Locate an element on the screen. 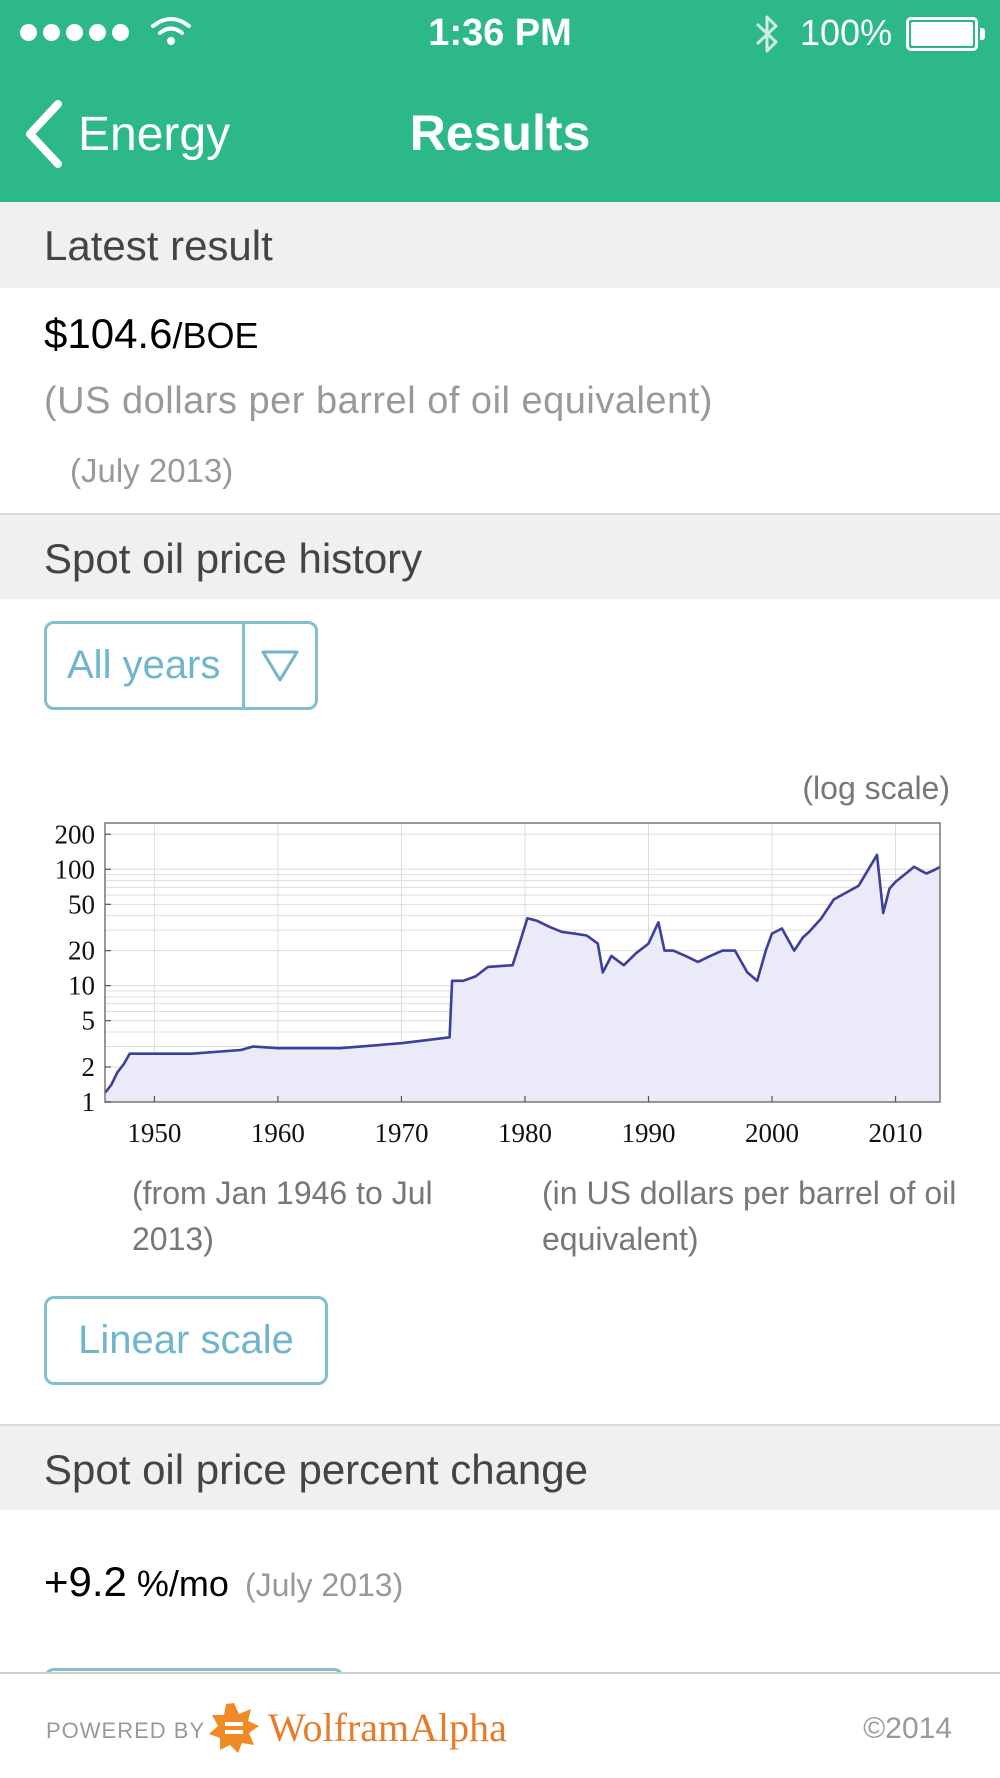 This screenshot has height=1778, width=1000. x-tick-label: 2000 is located at coordinates (772, 1133).